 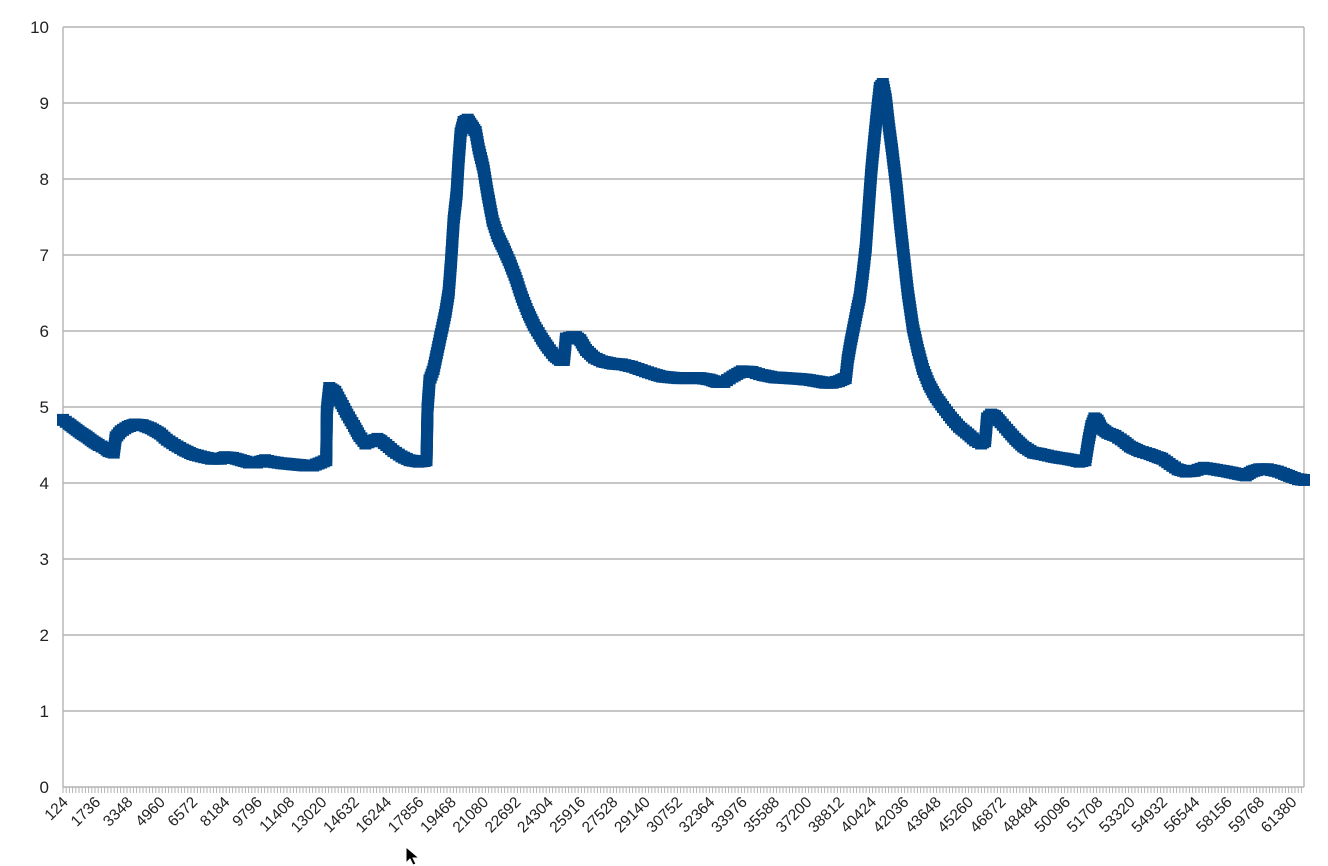 I want to click on x-tick-label: 8184, so click(x=215, y=812).